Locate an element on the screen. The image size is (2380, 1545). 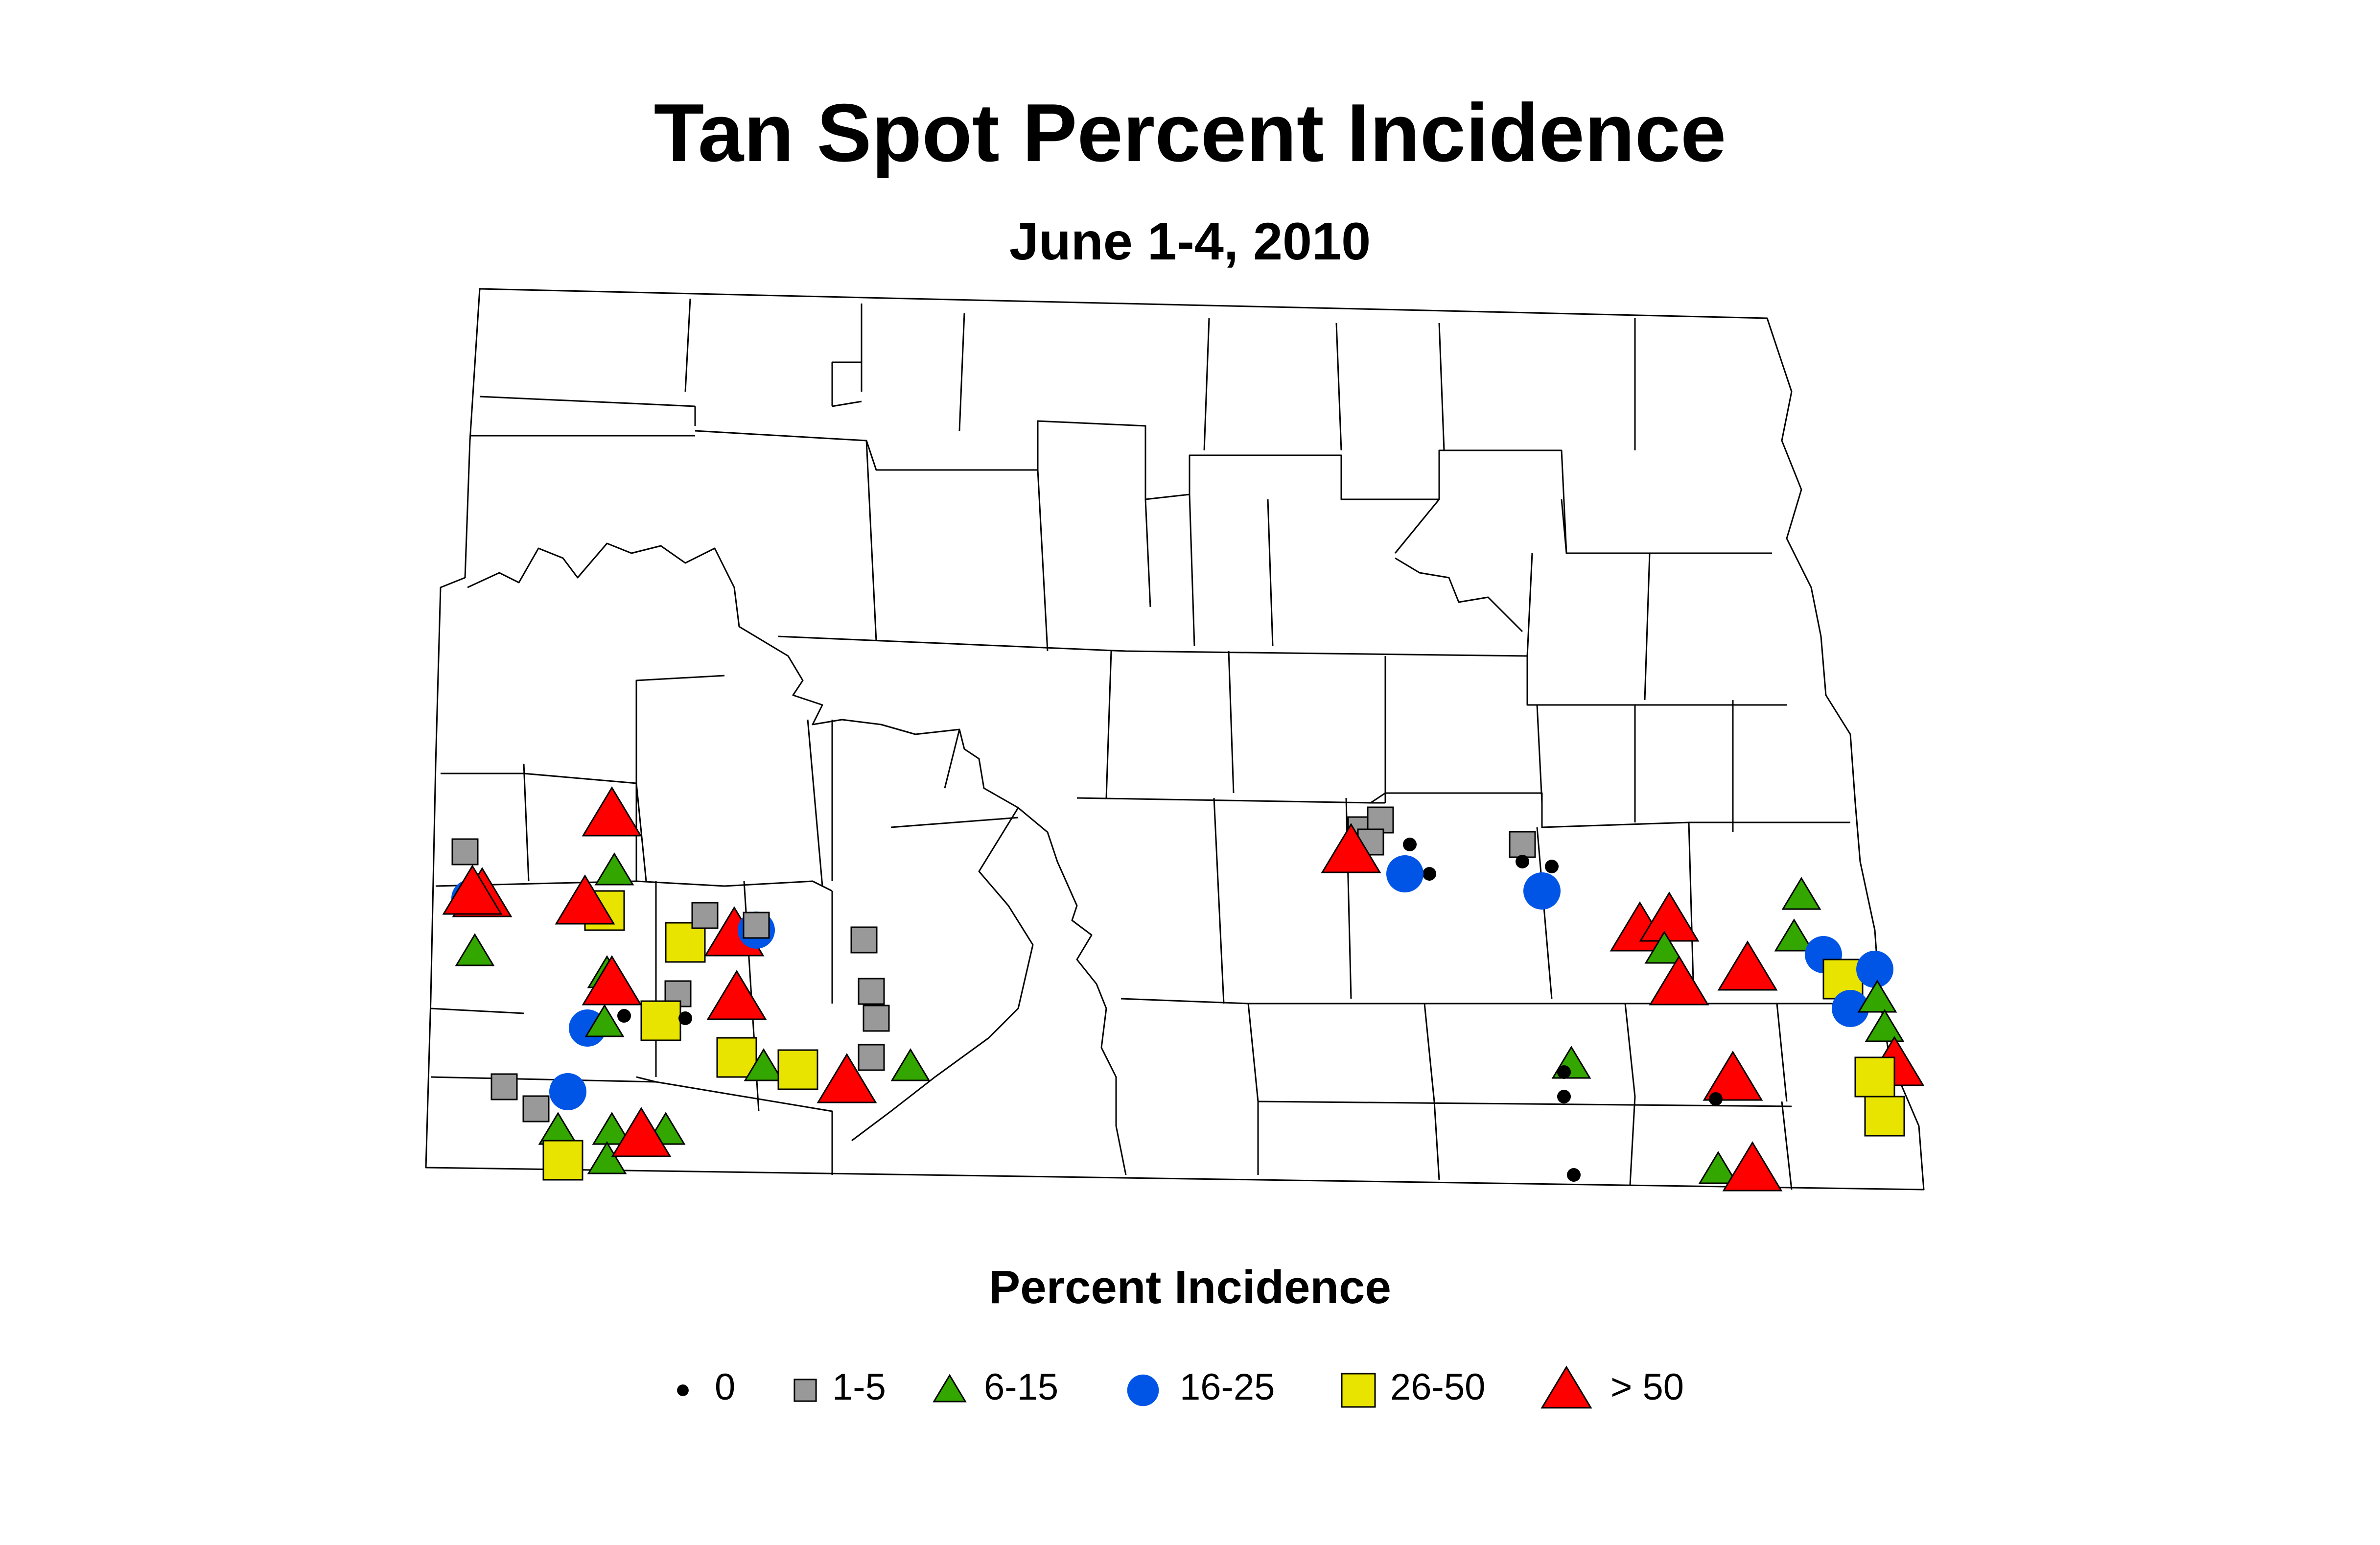
legend-label: 26-50 is located at coordinates (1438, 1387).